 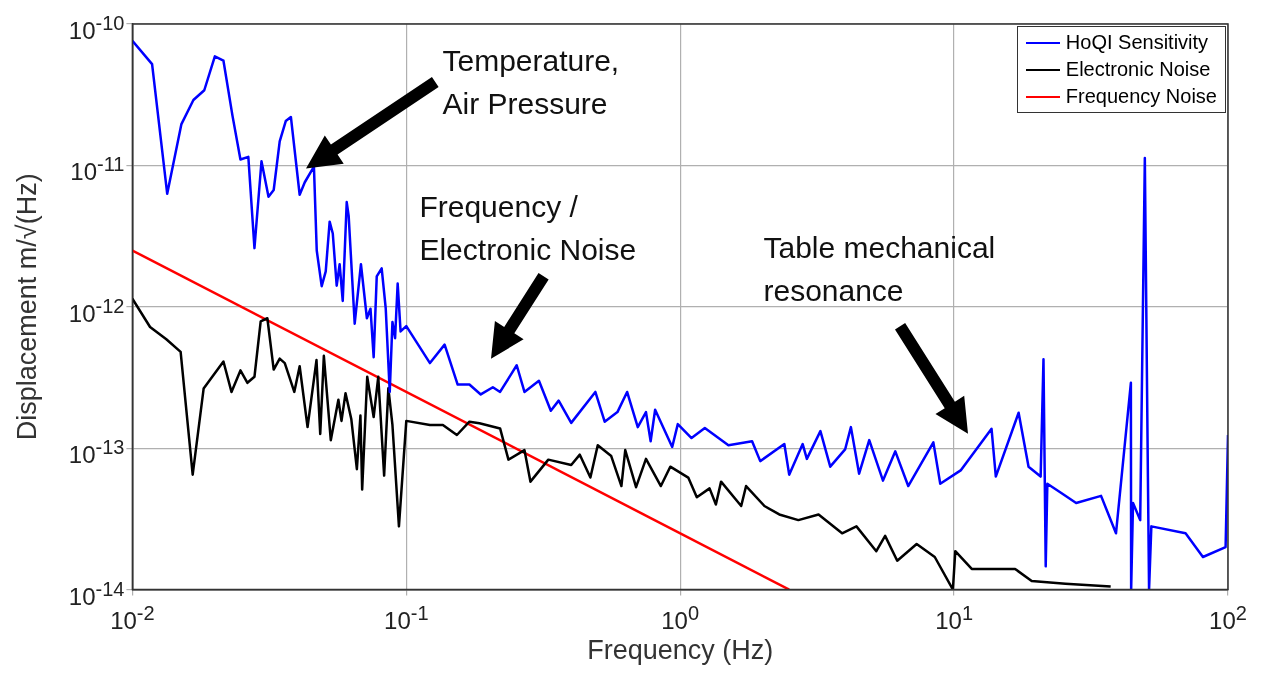 I want to click on x-tick-label: 10$^{2}$, so click(x=1228, y=618).